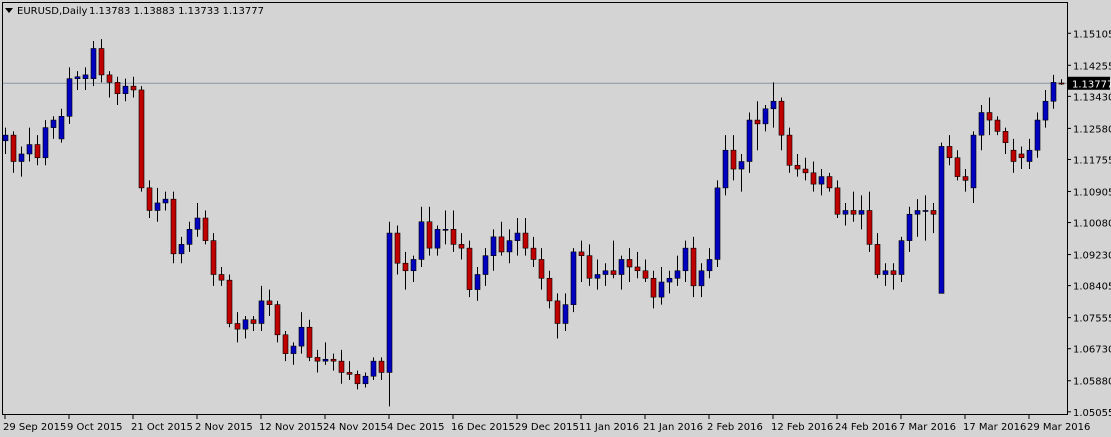  What do you see at coordinates (609, 427) in the screenshot?
I see `x-tick-label: 11 Jan 2016` at bounding box center [609, 427].